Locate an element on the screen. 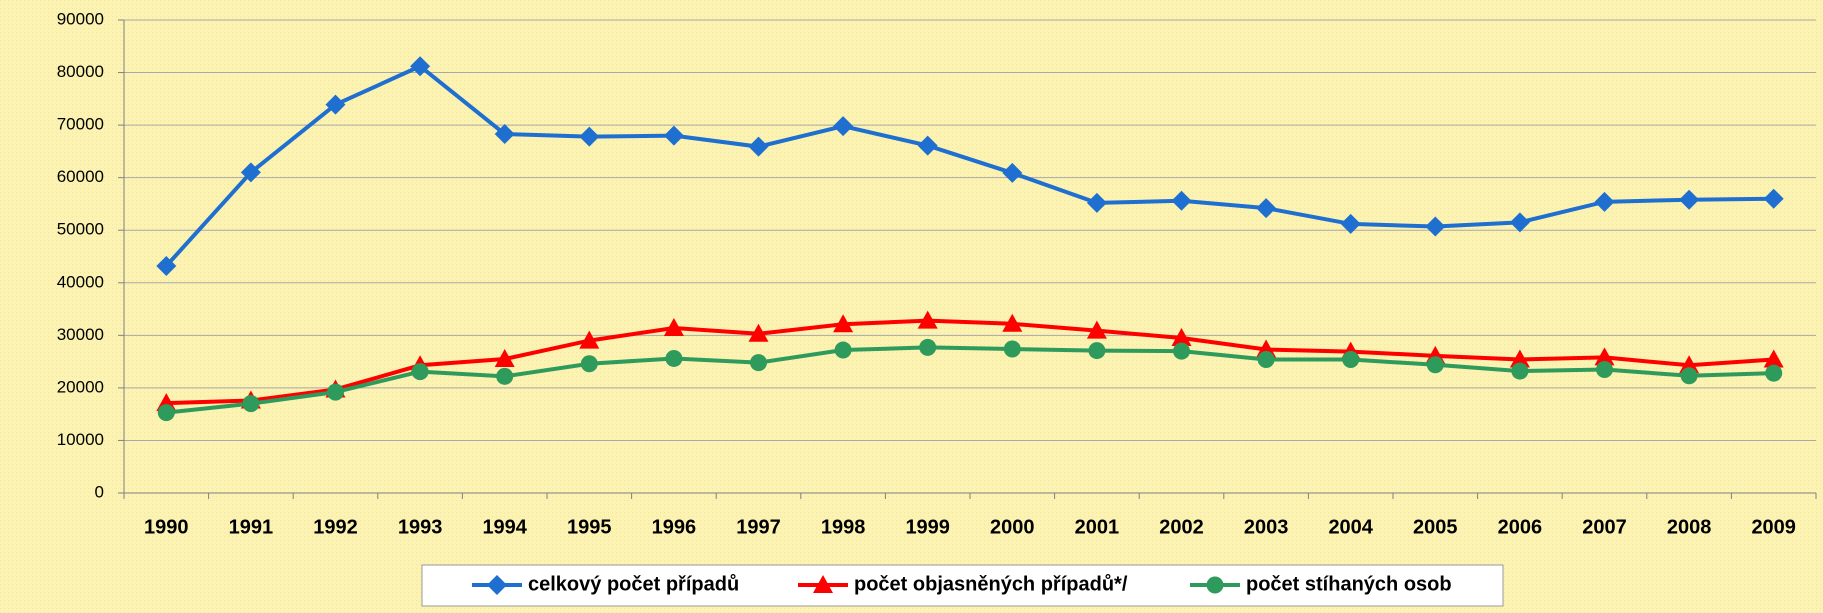  x-tick-label: 2004 is located at coordinates (1350, 527).